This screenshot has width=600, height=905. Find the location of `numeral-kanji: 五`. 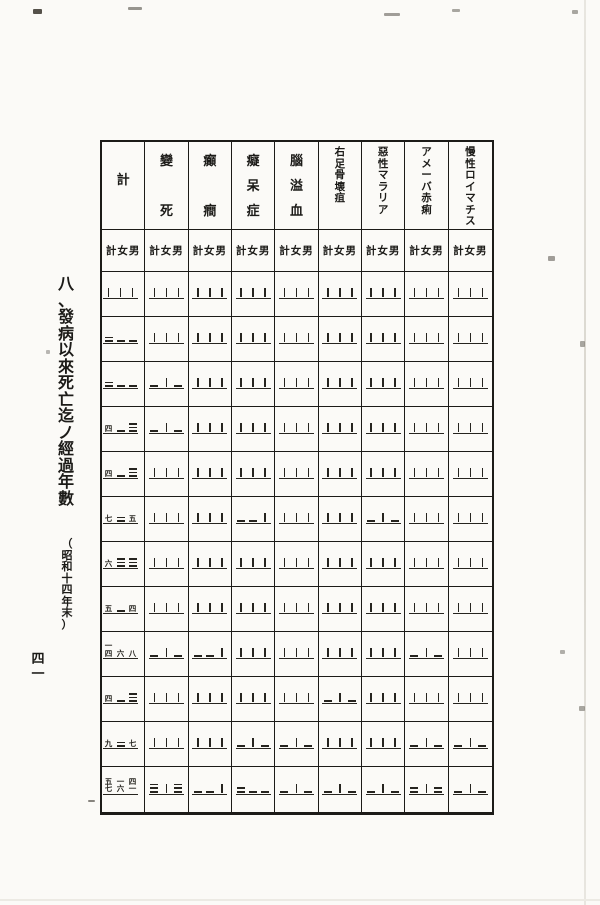

numeral-kanji: 五 is located at coordinates (109, 608).